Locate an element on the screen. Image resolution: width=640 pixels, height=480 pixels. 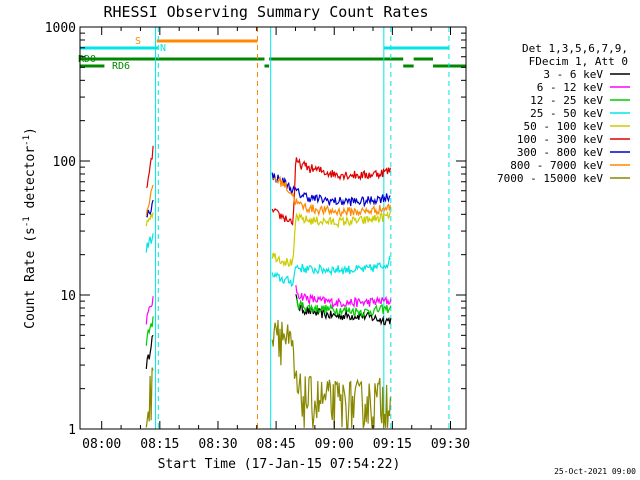
chart-title: RHESSI Observing Summary Count Rates is located at coordinates (265, 12).